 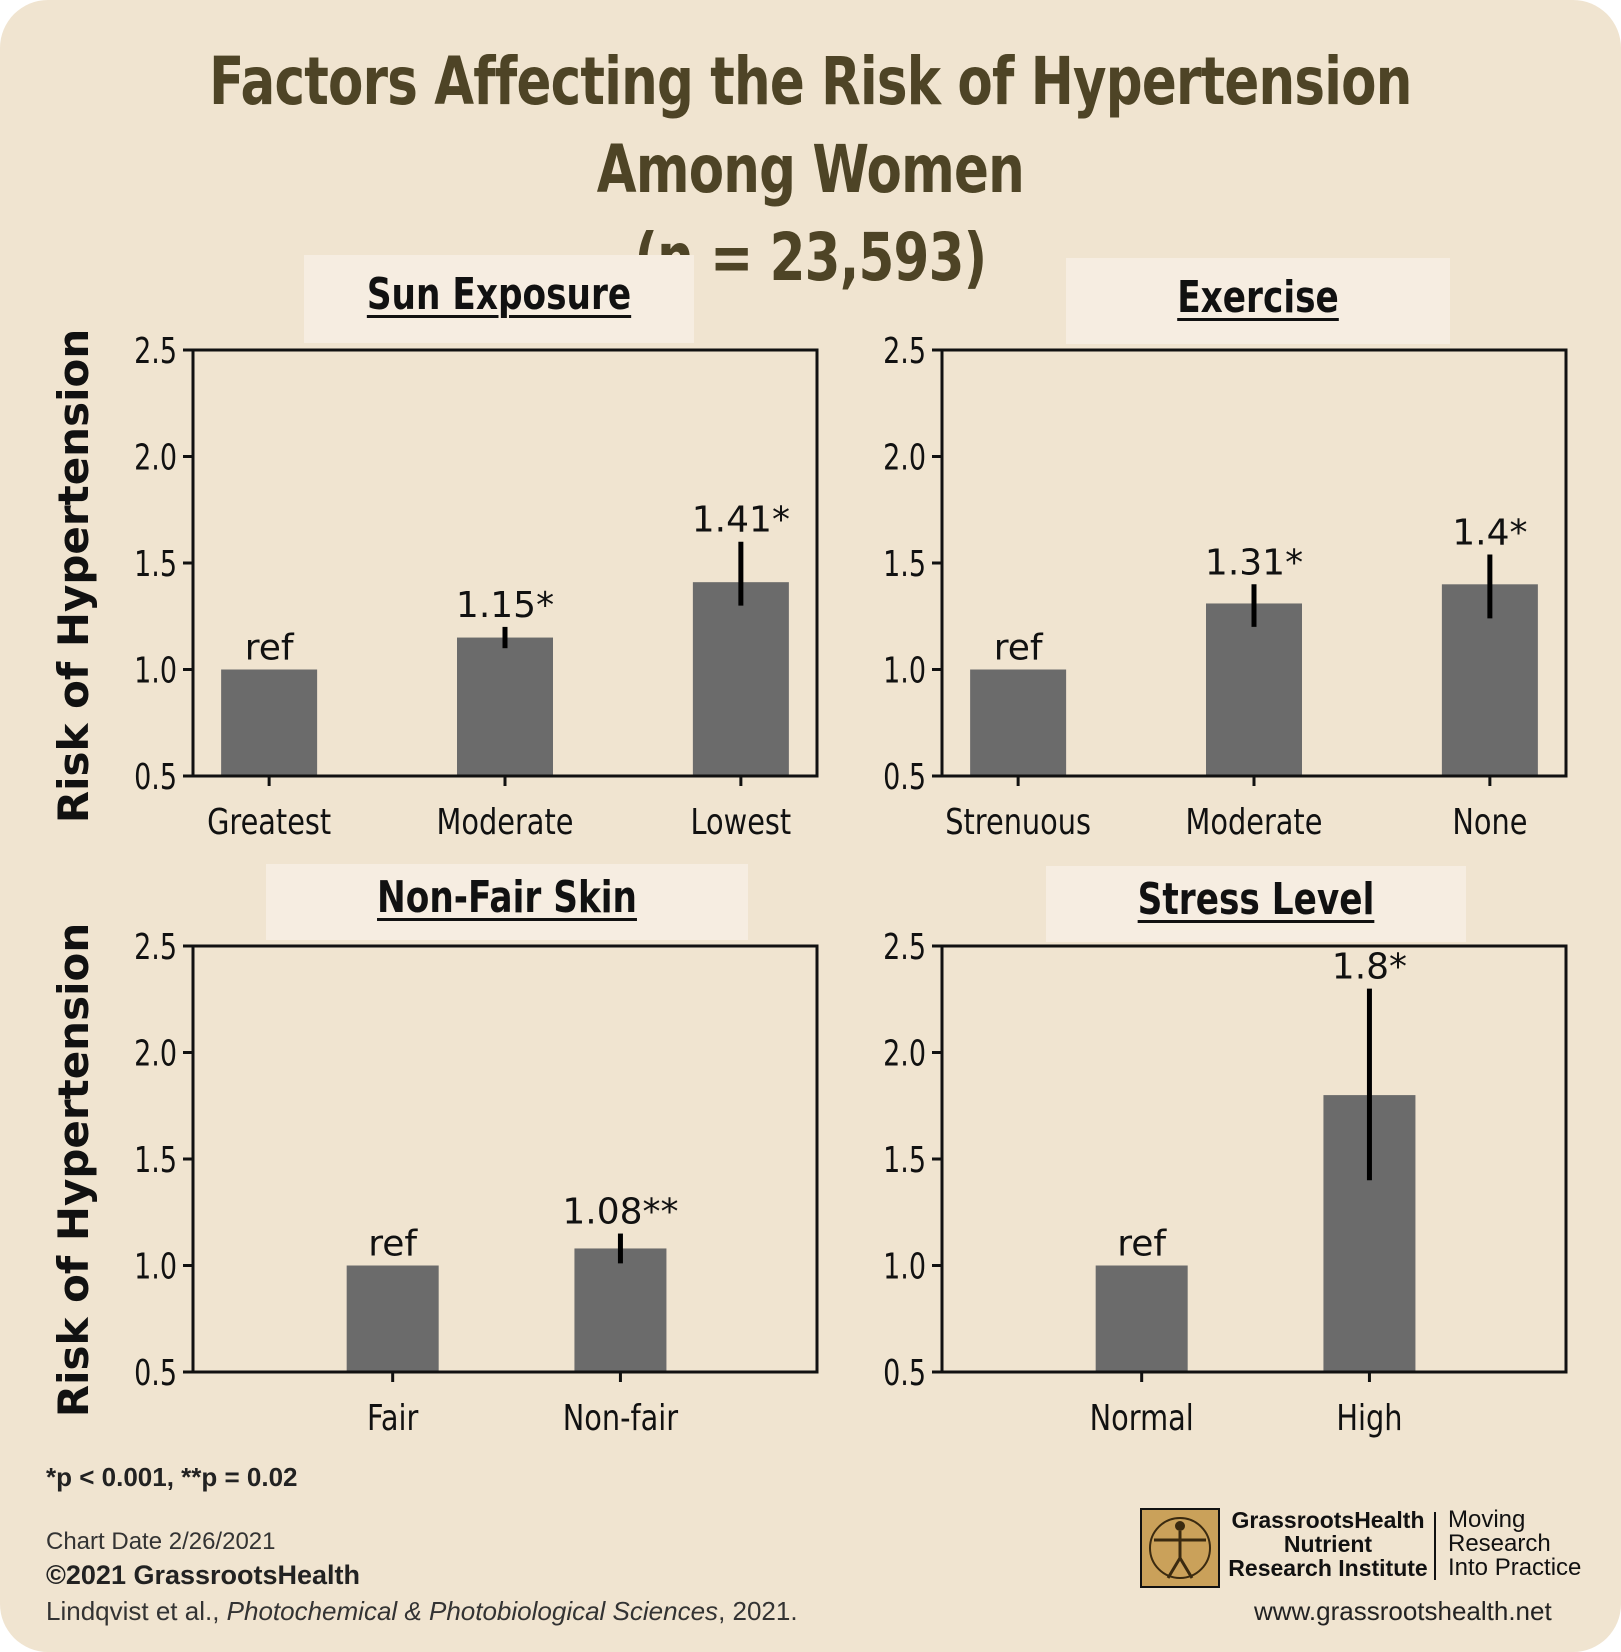 I want to click on value-label-2-0: ref, so click(x=393, y=1244).